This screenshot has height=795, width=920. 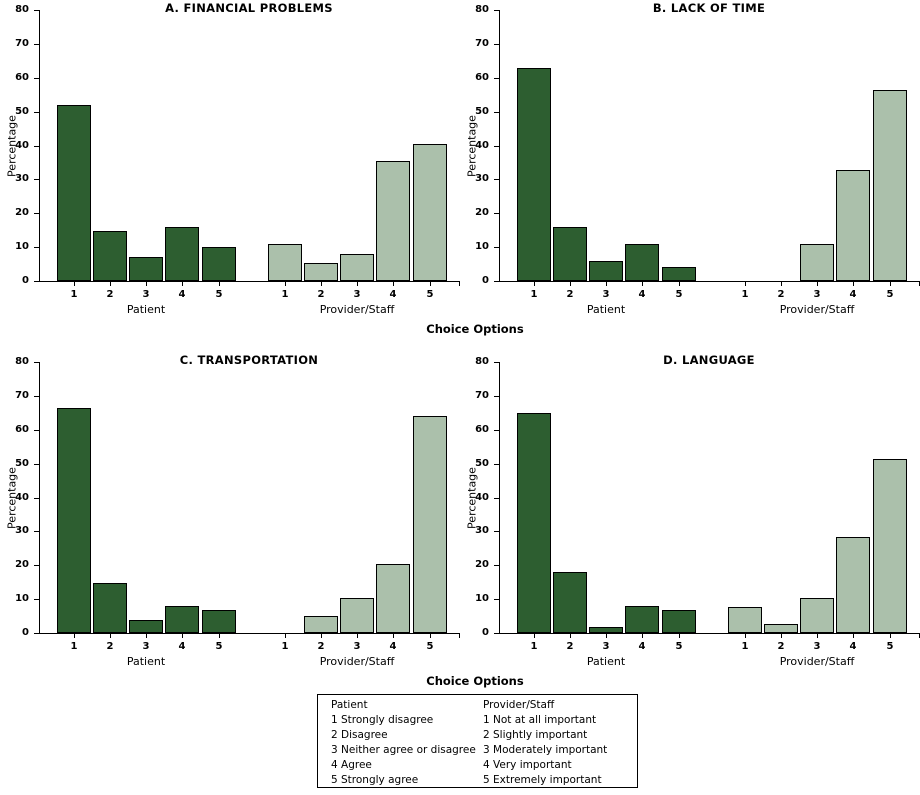 I want to click on legend-patient-item-5: 5 Strongly agree, so click(x=375, y=780).